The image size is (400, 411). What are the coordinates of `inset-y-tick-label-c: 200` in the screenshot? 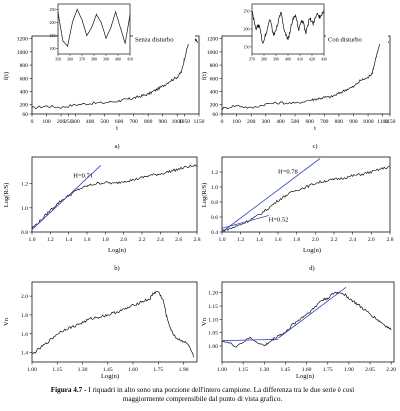 It's located at (247, 29).